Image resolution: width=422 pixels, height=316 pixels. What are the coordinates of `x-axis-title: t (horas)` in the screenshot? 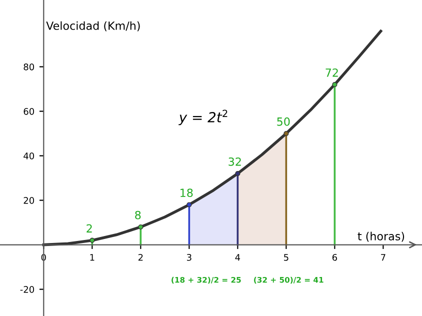 It's located at (381, 237).